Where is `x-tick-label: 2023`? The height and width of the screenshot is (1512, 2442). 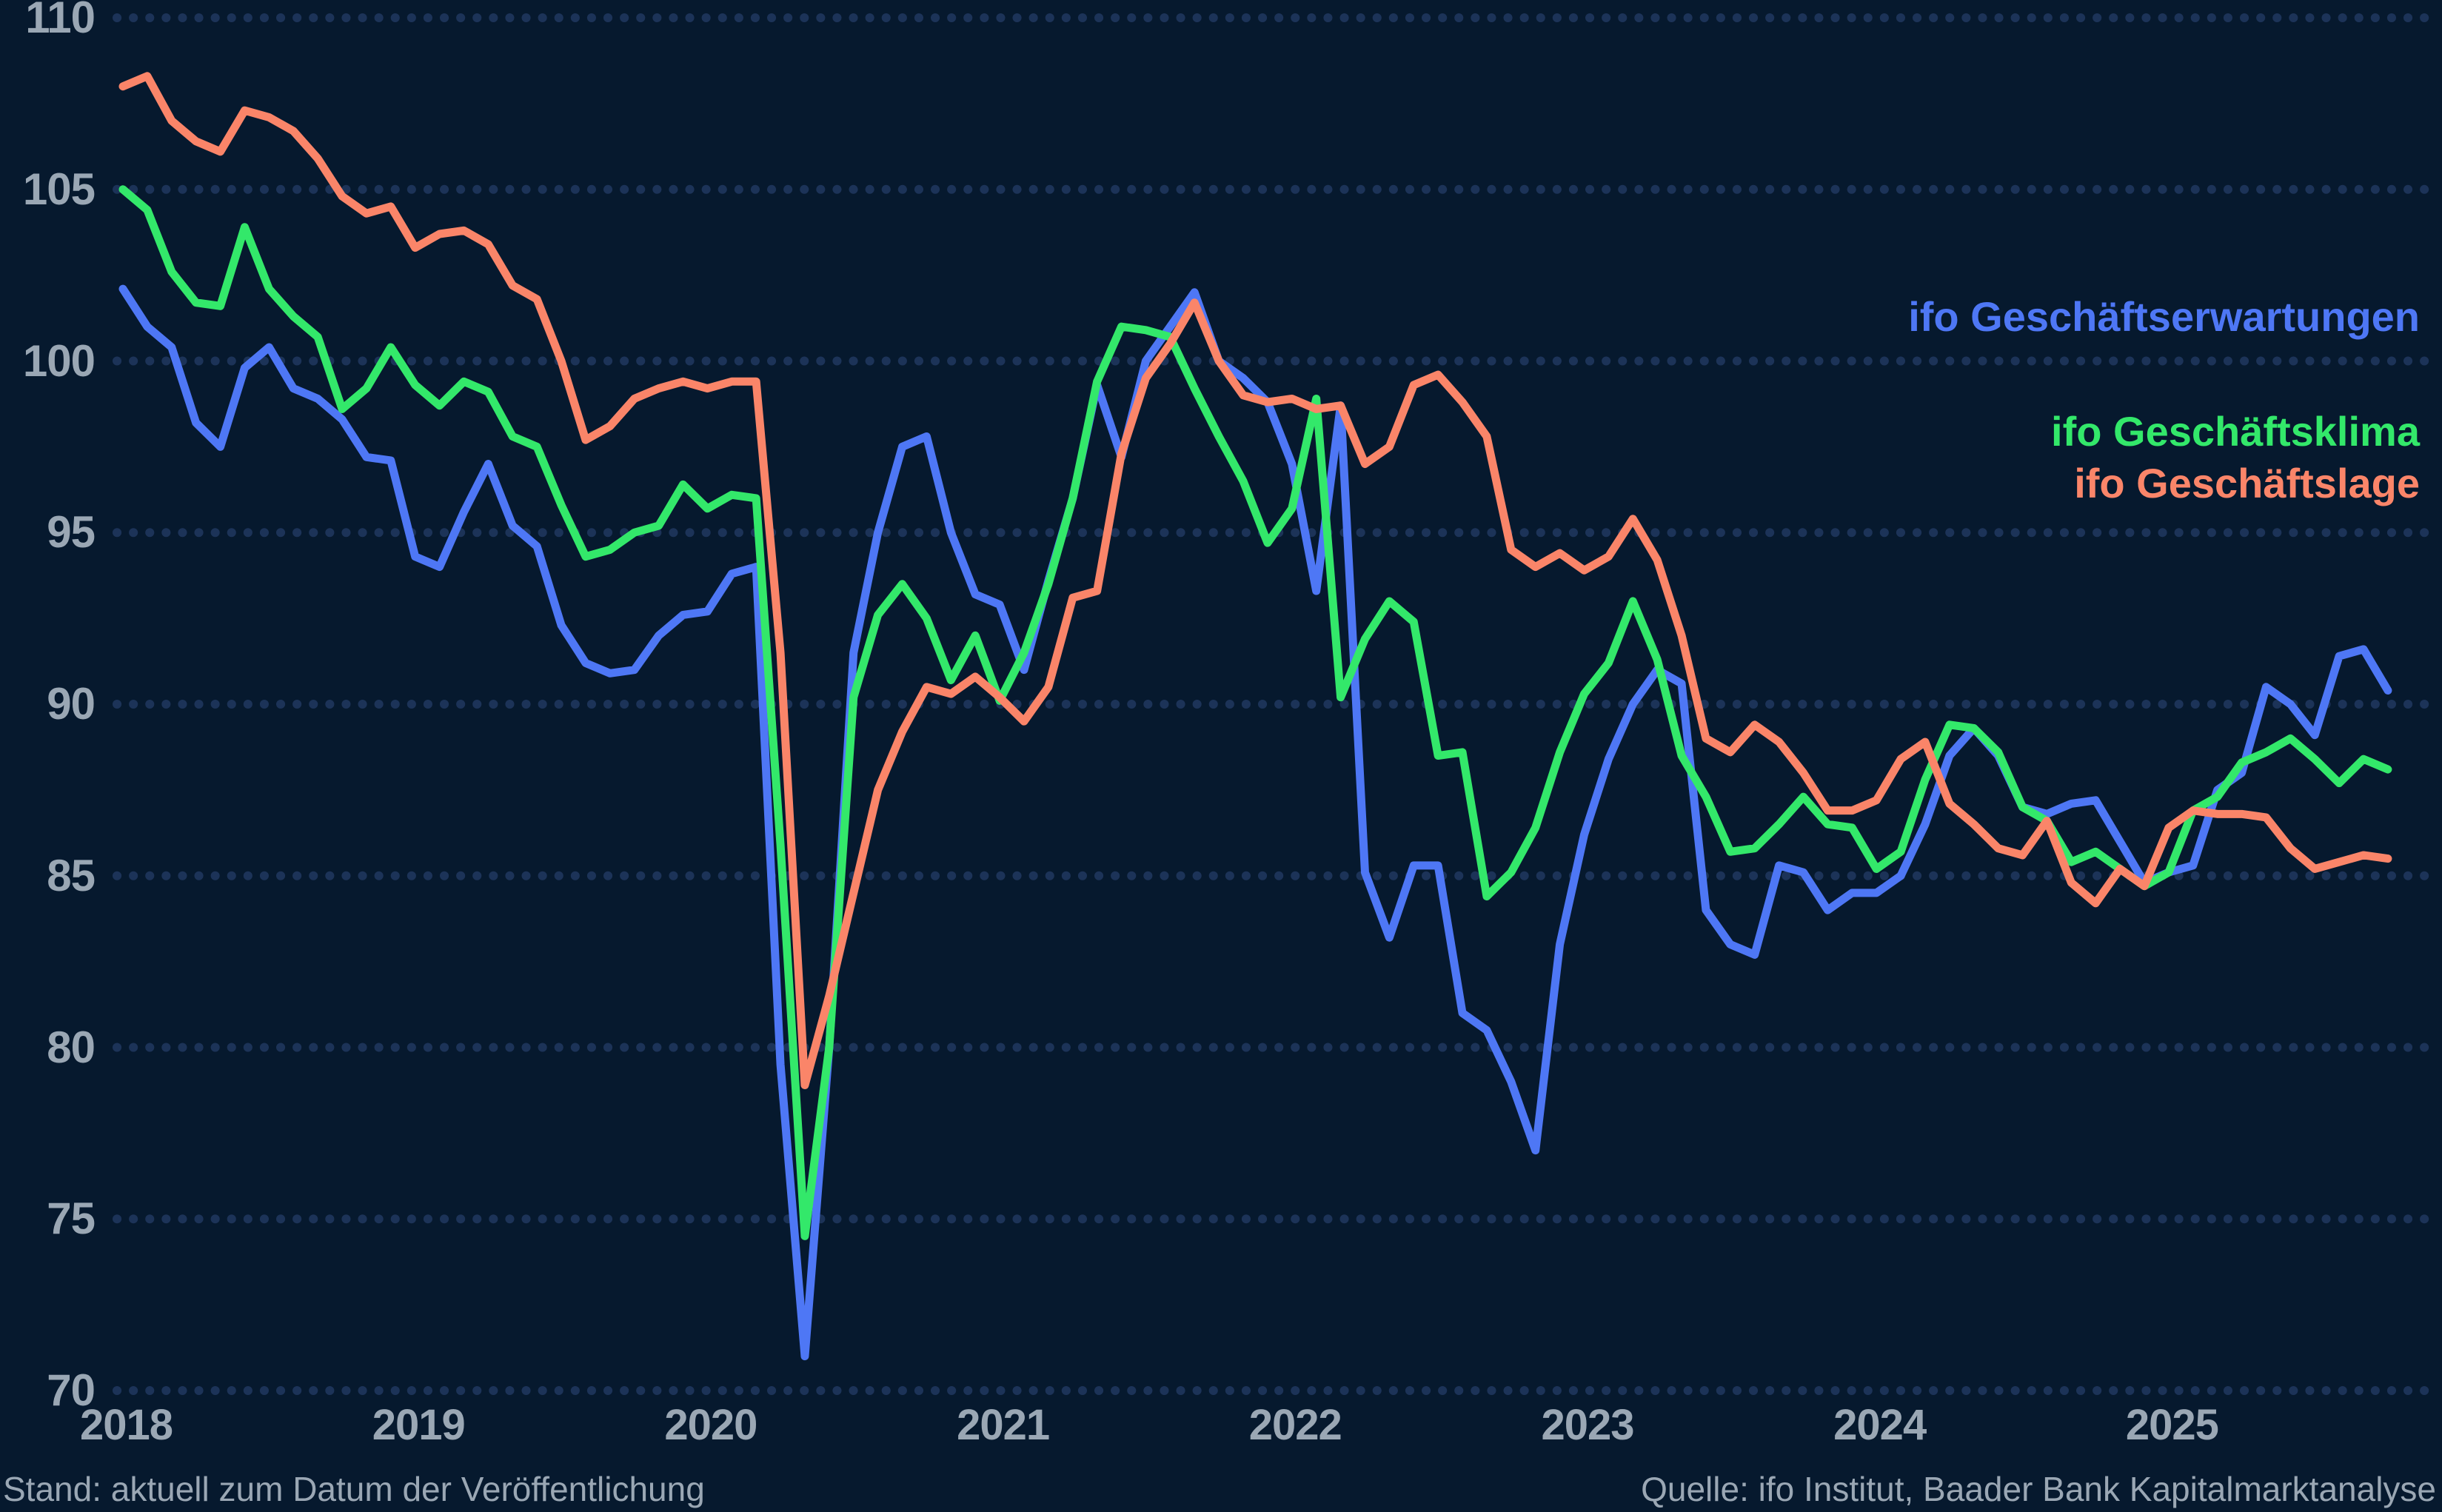
x-tick-label: 2023 is located at coordinates (1588, 1425).